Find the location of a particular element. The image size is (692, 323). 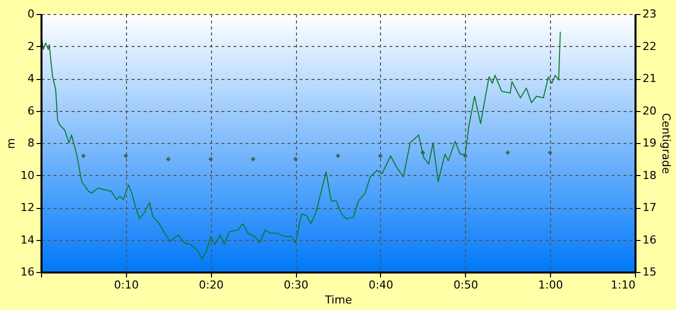

y2-tick-label: 20 is located at coordinates (649, 111).